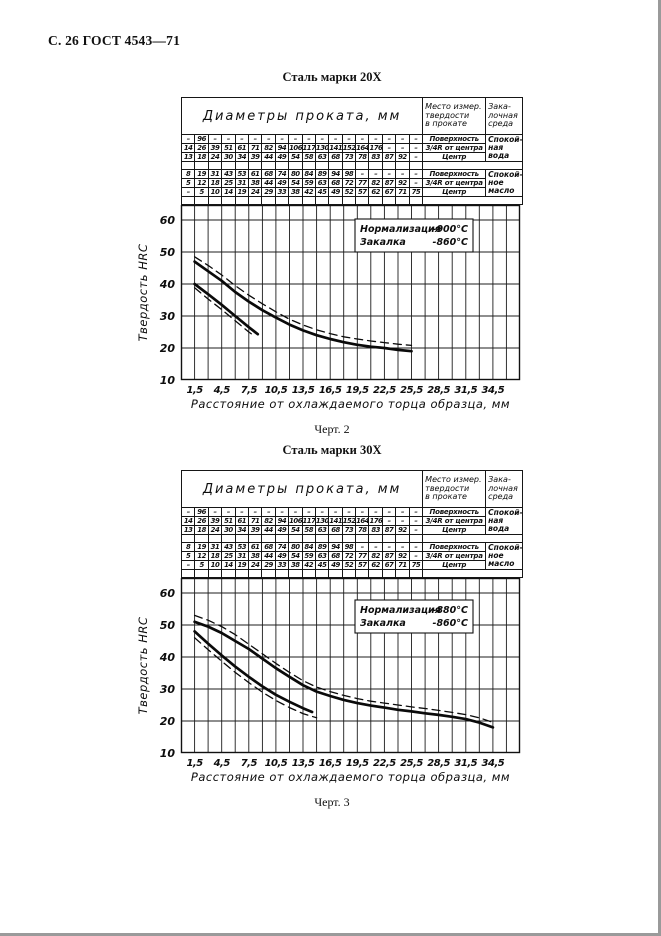 This screenshot has width=661, height=936. I want to click on diameter-value: 96, so click(201, 139).